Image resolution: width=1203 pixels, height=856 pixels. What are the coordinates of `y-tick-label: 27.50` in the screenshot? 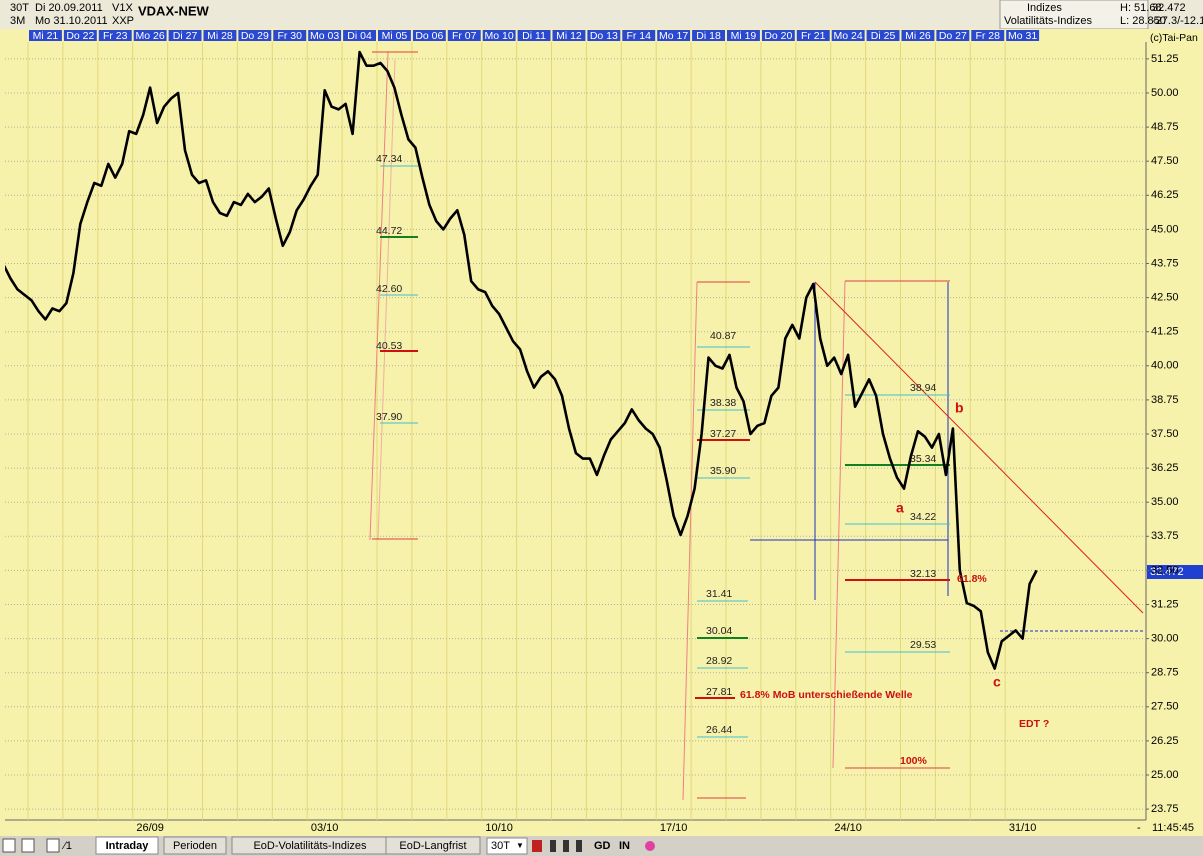 It's located at (1165, 707).